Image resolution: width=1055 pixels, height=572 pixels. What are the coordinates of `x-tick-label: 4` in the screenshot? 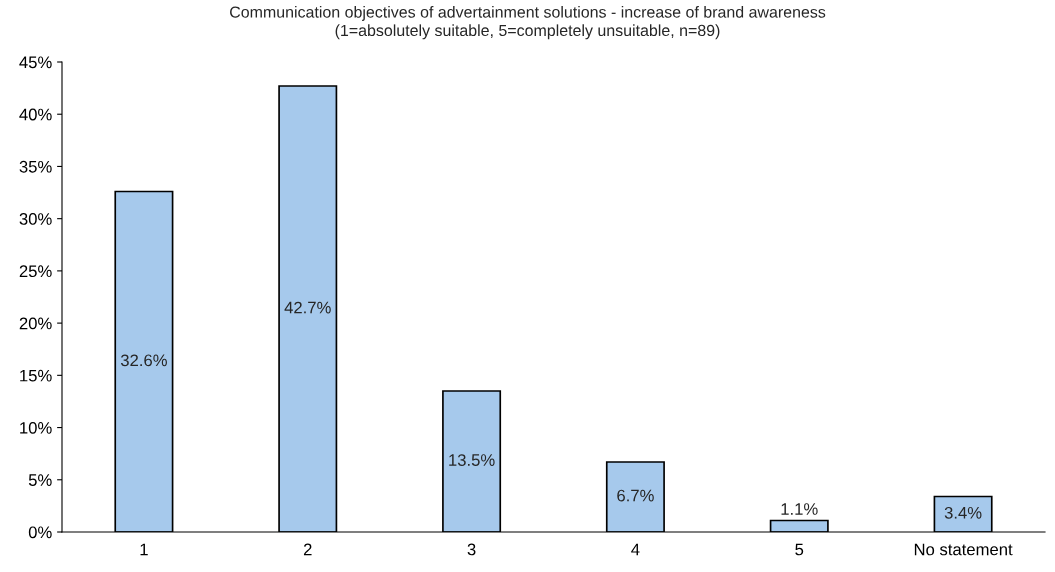 It's located at (635, 549).